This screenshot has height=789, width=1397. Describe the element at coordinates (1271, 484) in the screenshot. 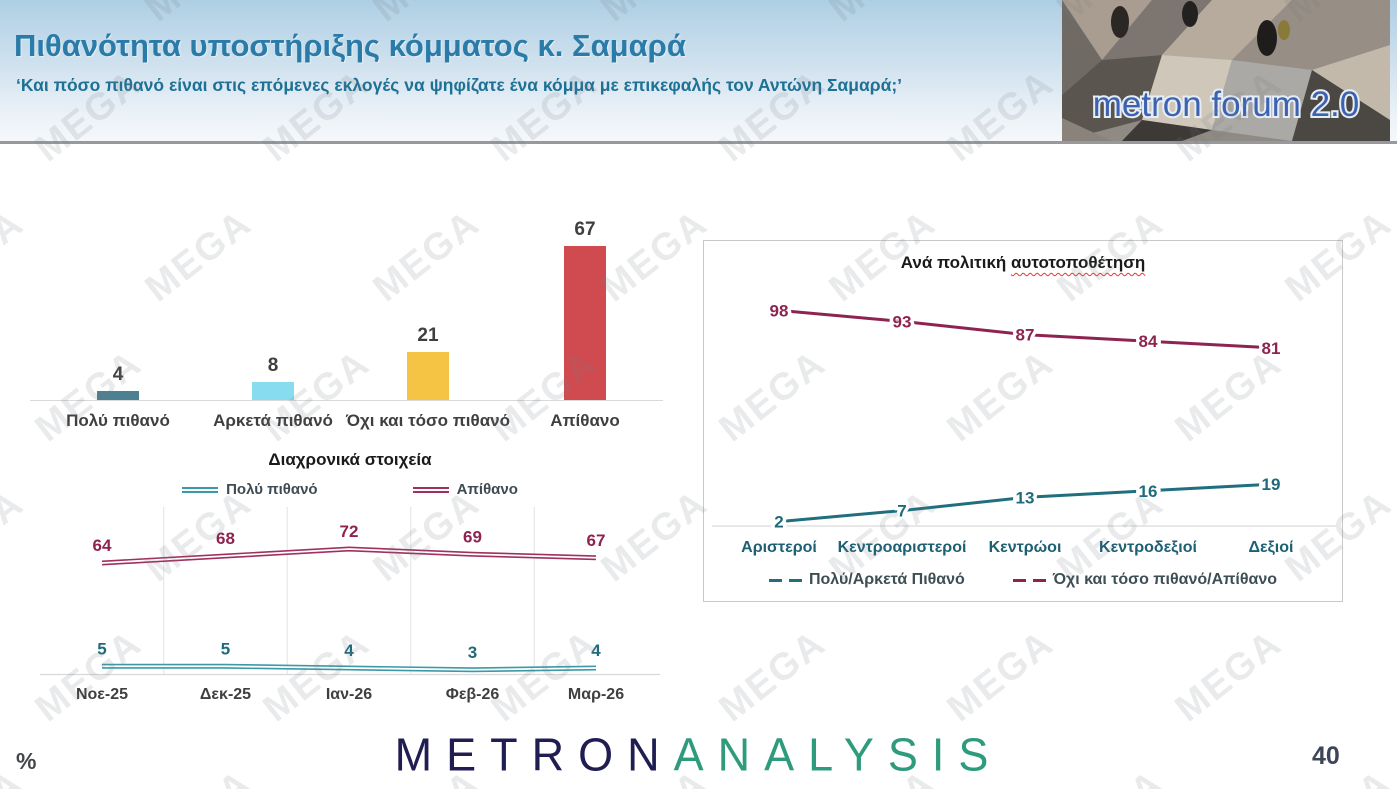

I see `svg-text: 19` at that location.